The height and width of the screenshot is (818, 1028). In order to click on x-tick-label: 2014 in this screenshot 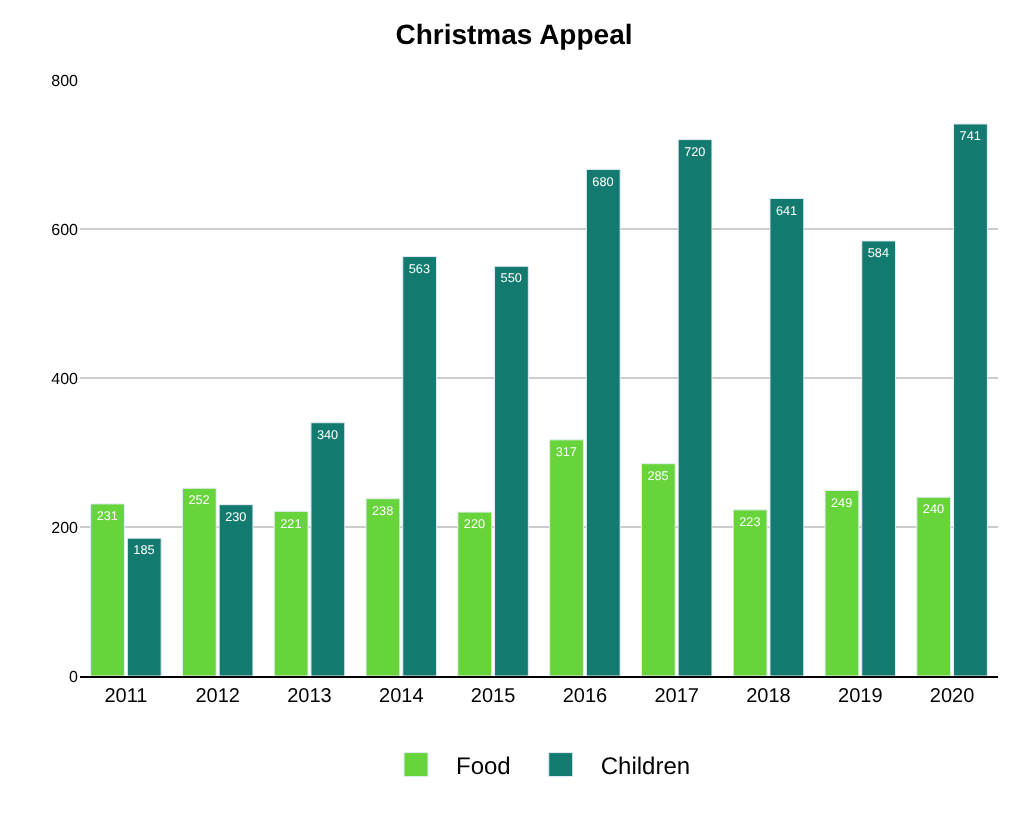, I will do `click(402, 697)`.